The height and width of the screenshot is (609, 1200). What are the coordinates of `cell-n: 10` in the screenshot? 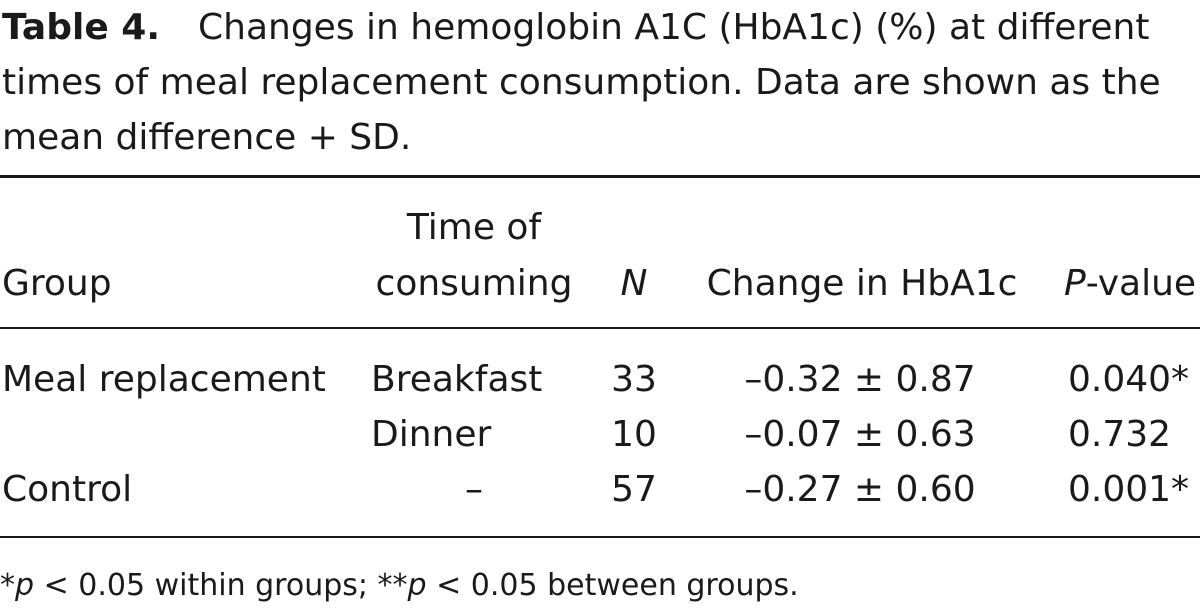 It's located at (634, 434).